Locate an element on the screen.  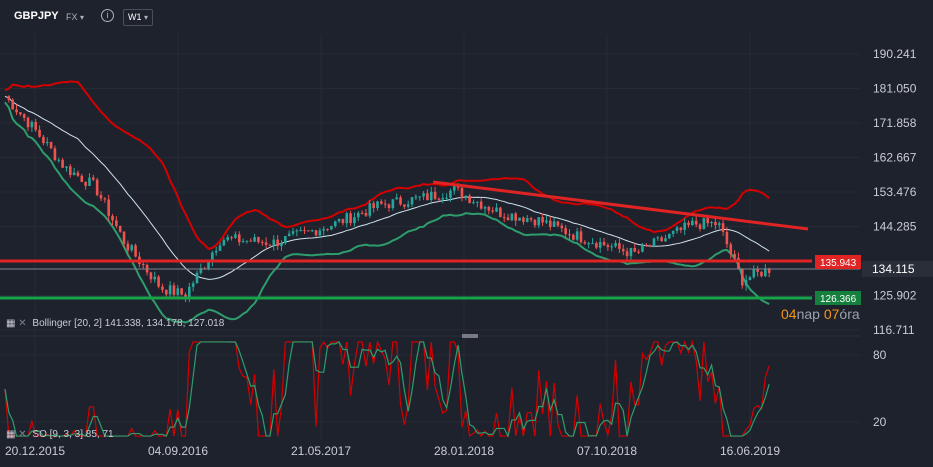
current-price-label: 134.115 is located at coordinates (893, 269).